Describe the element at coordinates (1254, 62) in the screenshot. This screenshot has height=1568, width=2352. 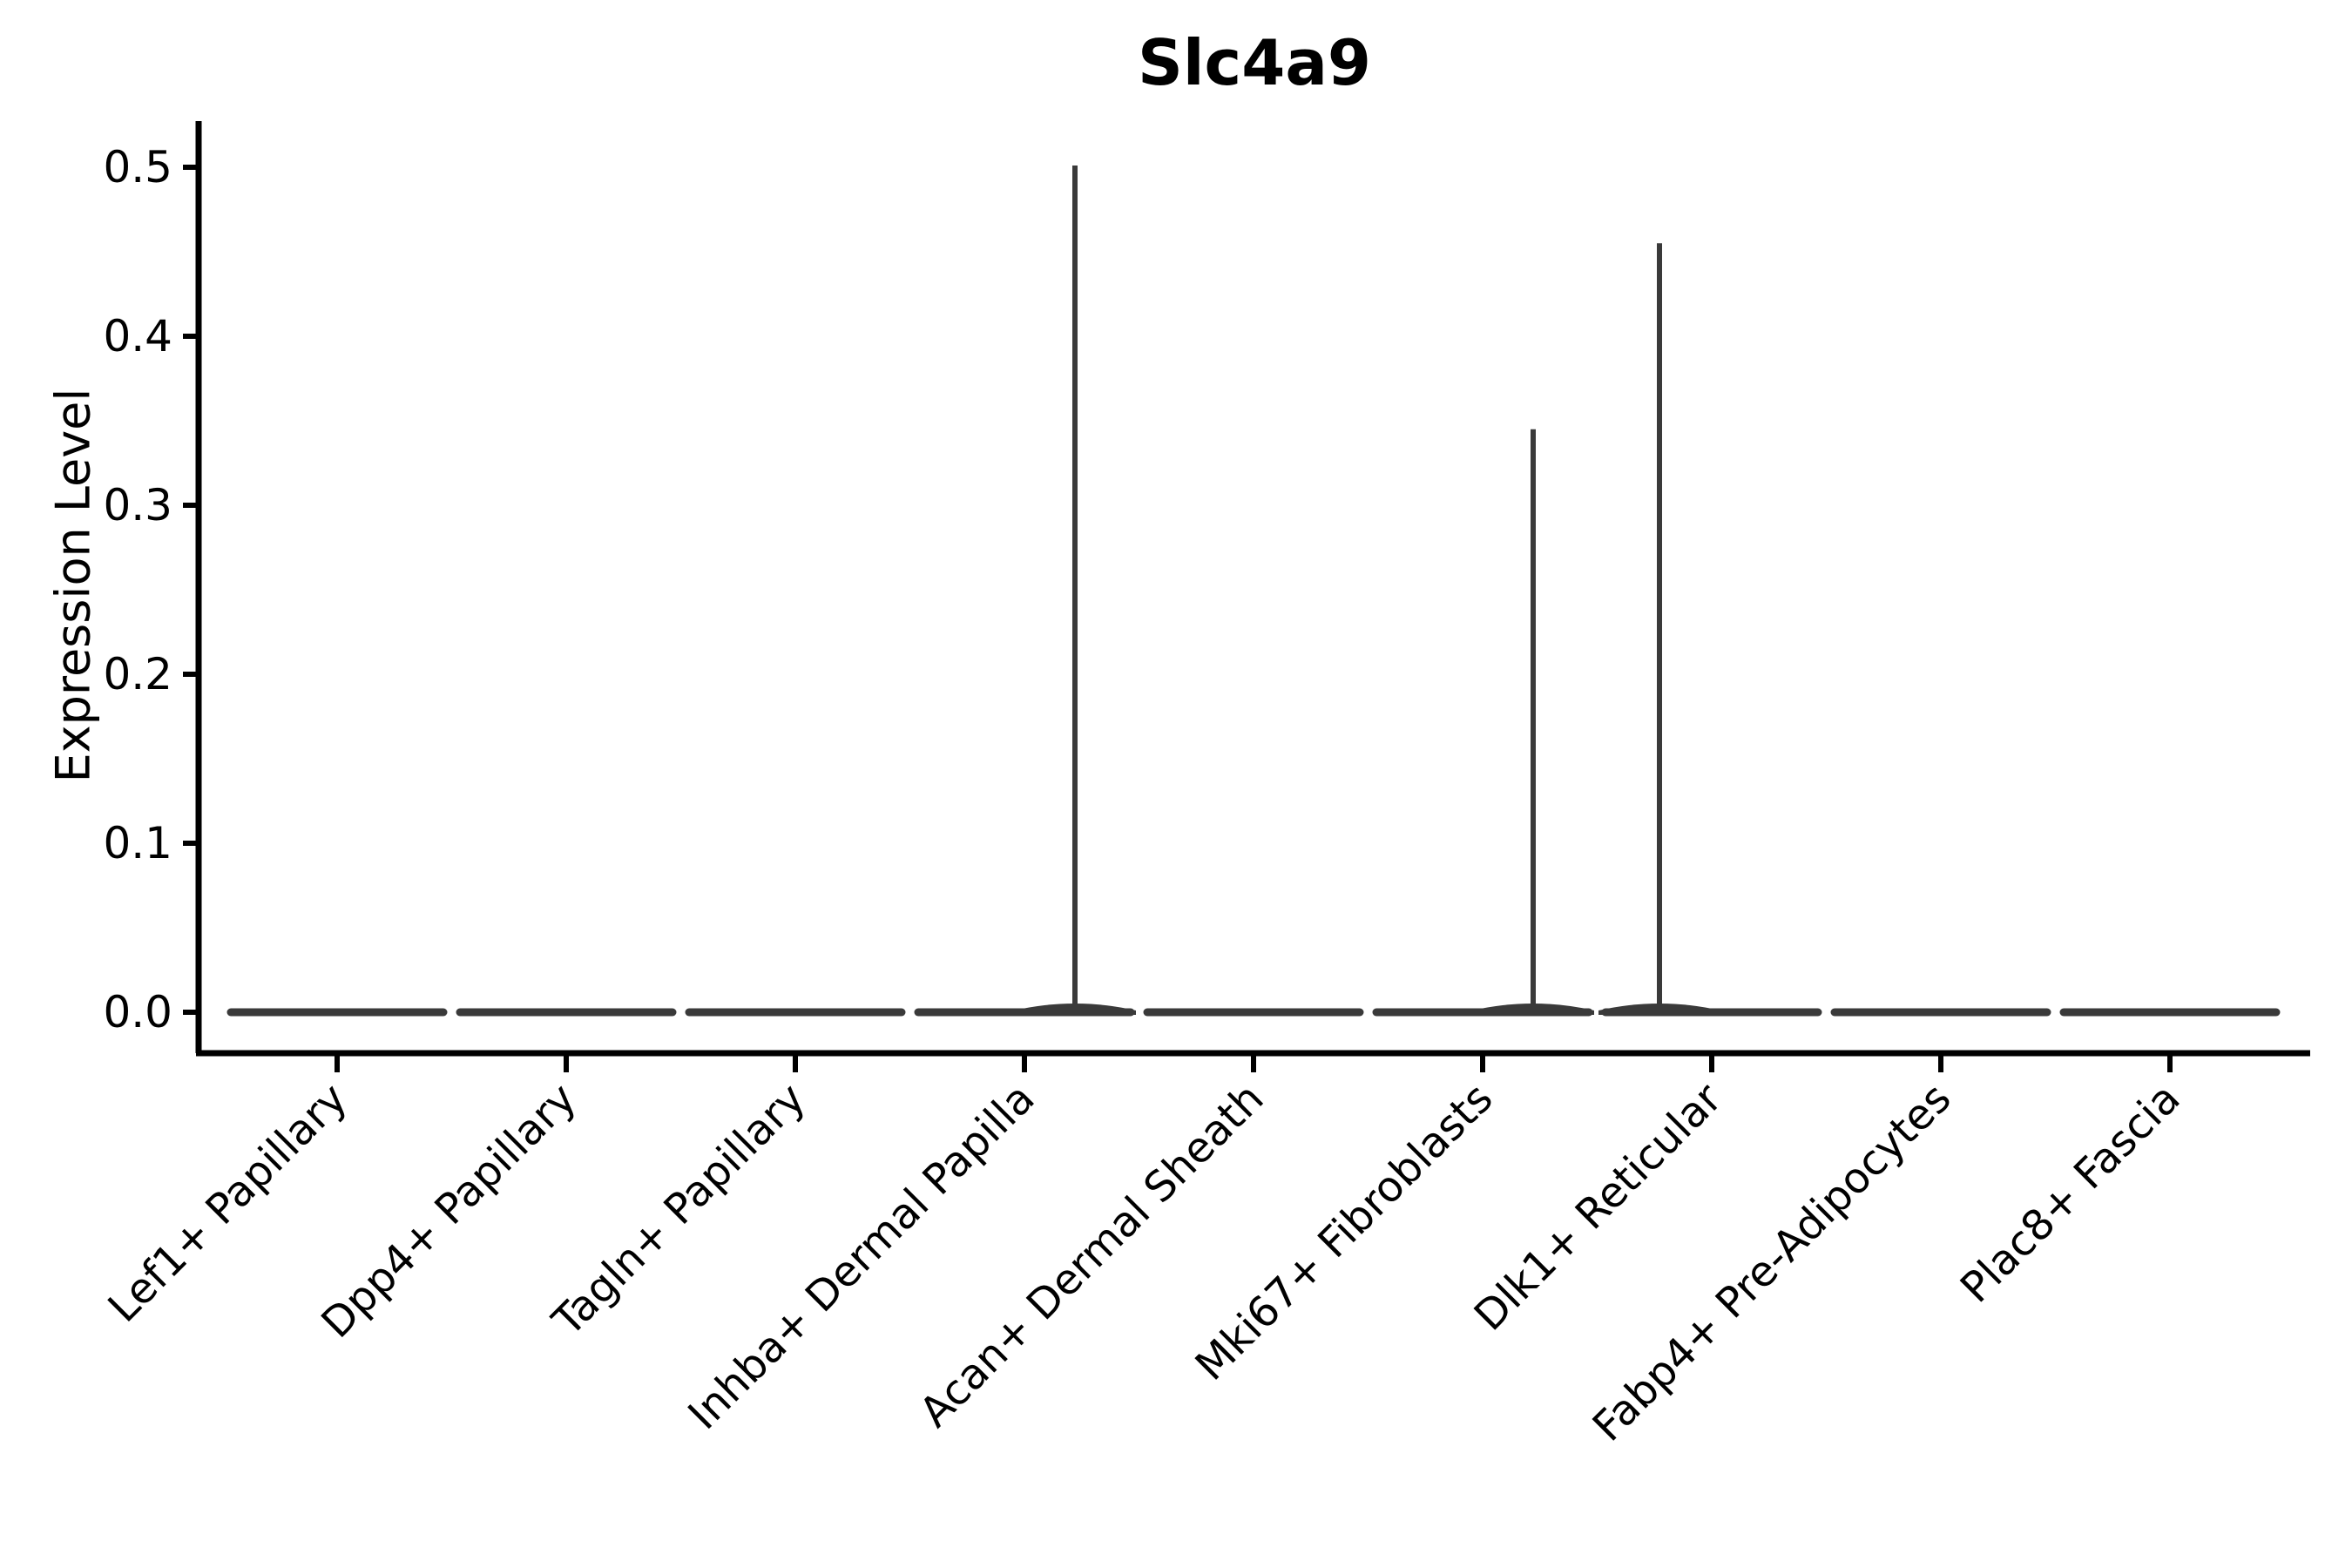
I see `chart-title: Slc4a9` at that location.